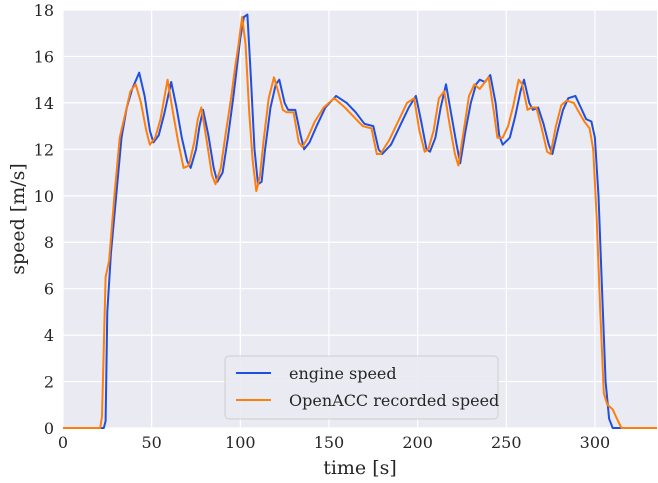 The height and width of the screenshot is (483, 658). I want to click on y-axis-title: speed [m/s], so click(18, 219).